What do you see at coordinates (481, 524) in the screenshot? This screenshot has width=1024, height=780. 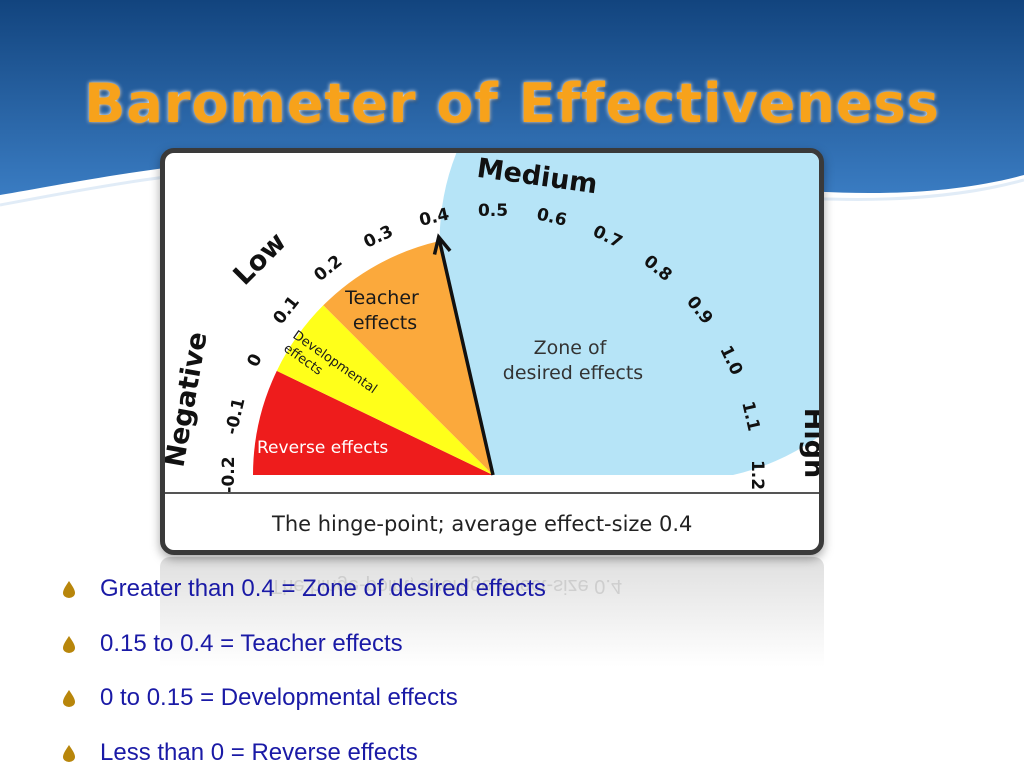 I see `hinge-point-caption: The hinge-point; average effect-size 0.4` at bounding box center [481, 524].